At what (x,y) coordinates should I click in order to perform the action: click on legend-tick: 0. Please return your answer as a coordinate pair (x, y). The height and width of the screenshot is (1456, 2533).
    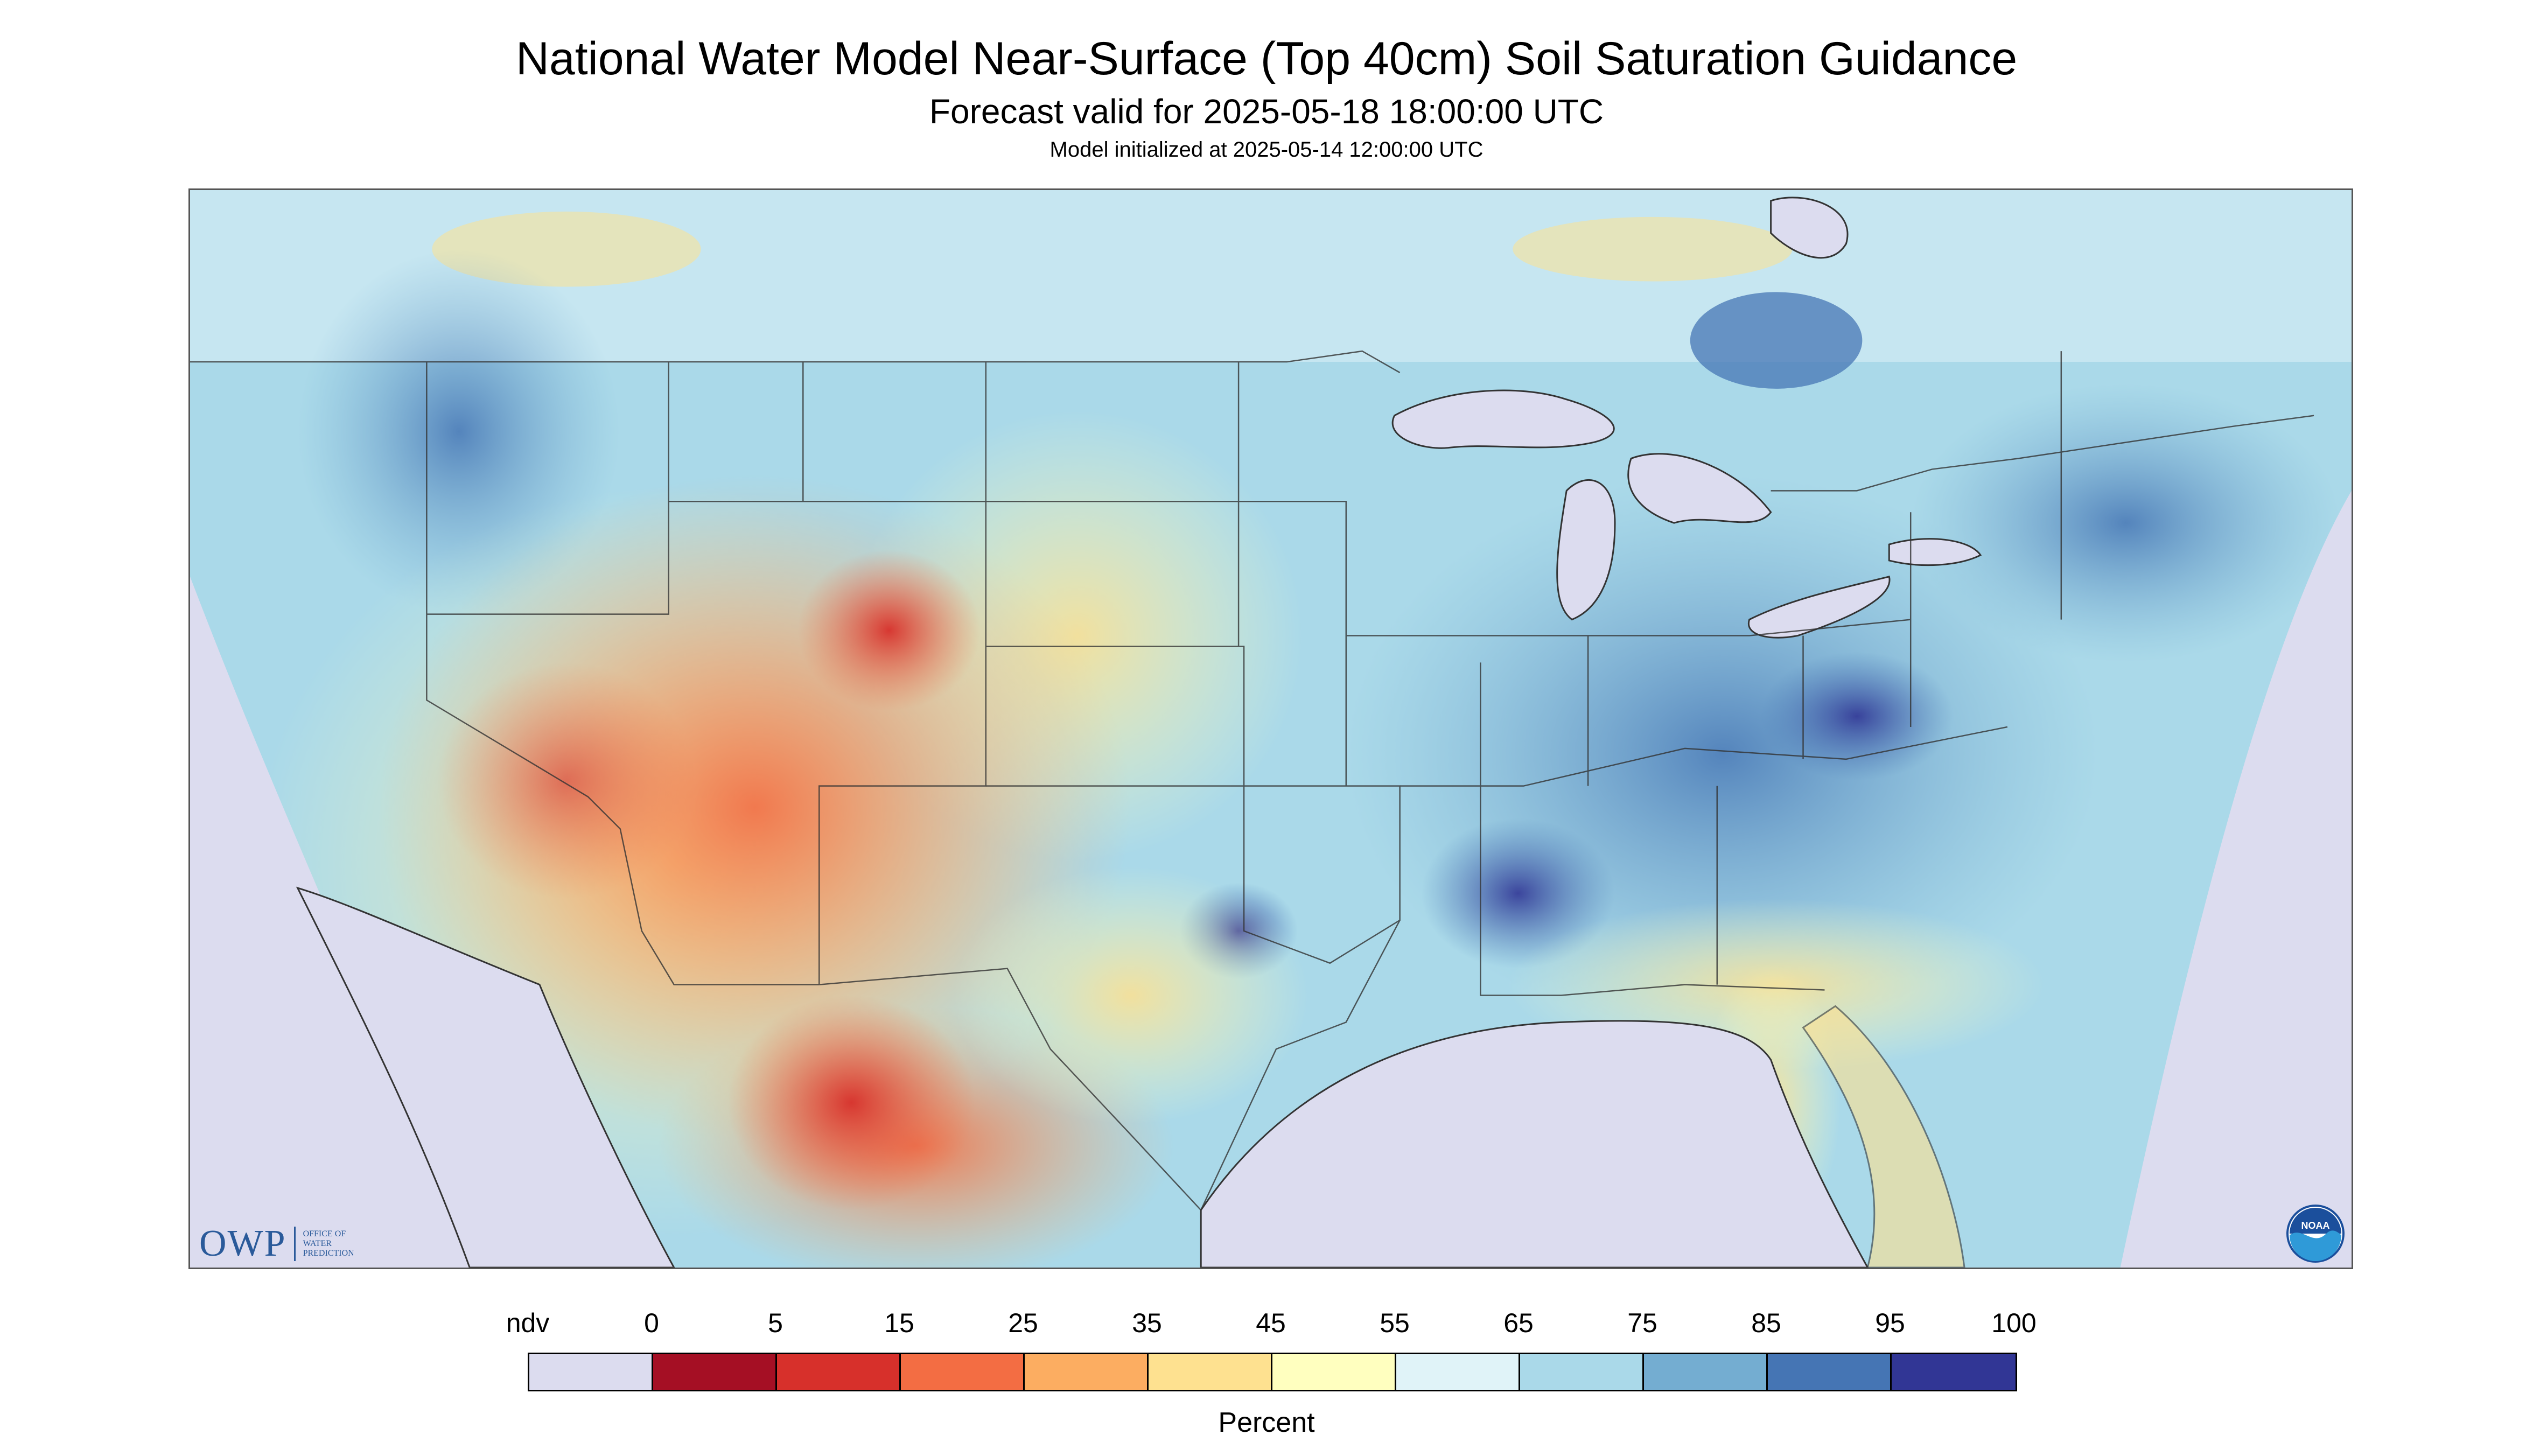
    Looking at the image, I should click on (651, 1323).